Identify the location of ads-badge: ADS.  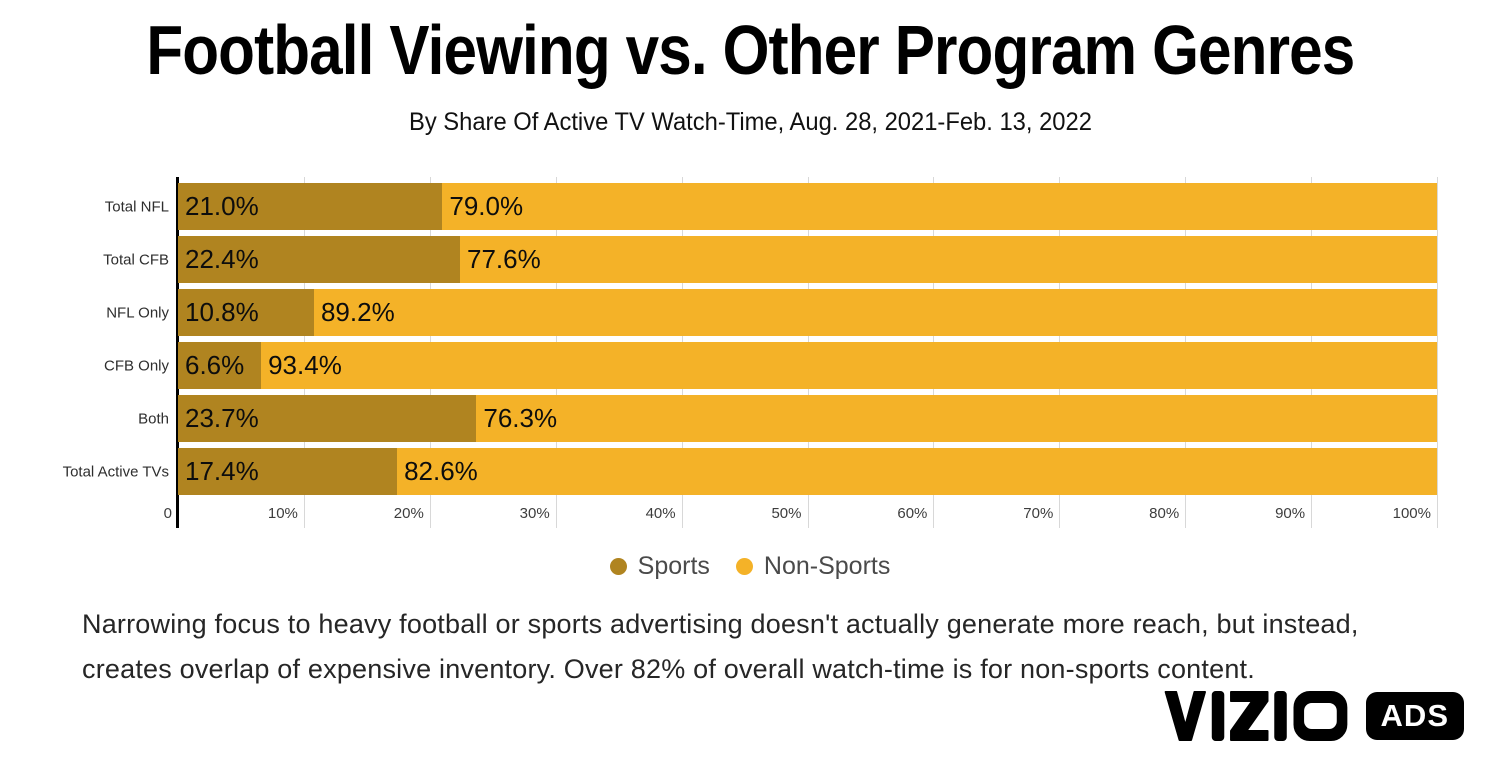
(1414, 716).